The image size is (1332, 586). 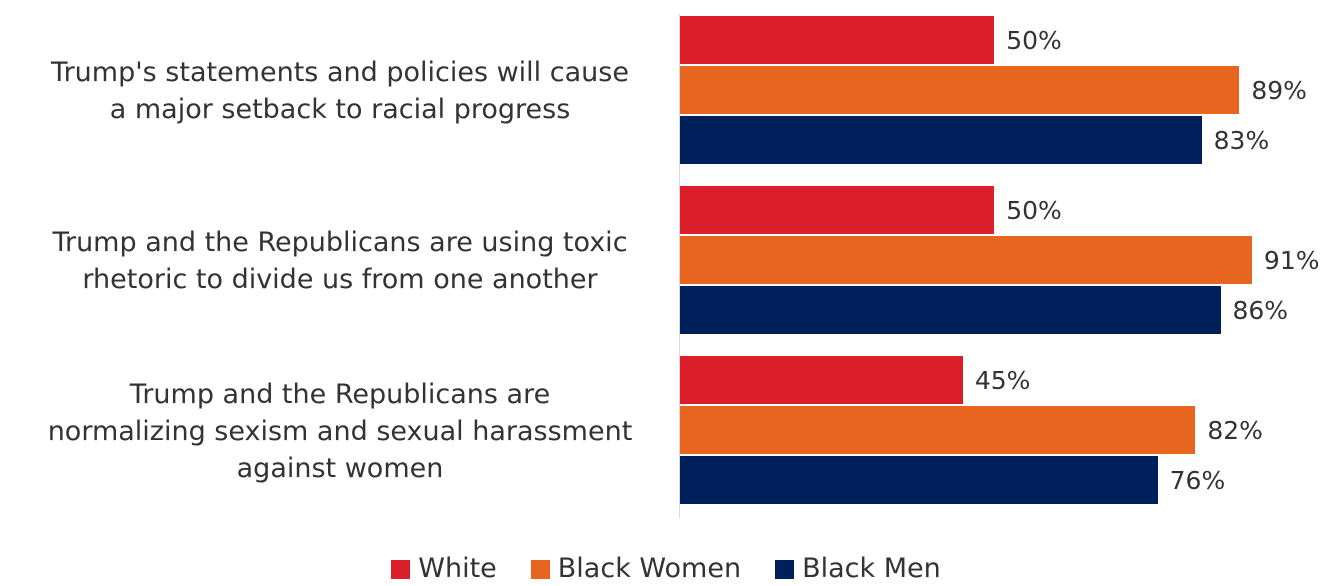 I want to click on category-label-line: against women, so click(x=340, y=468).